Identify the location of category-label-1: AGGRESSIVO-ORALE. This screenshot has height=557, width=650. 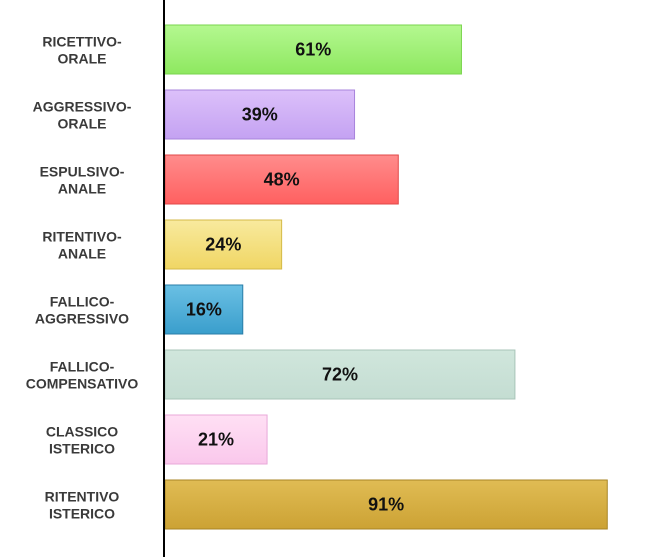
(82, 115).